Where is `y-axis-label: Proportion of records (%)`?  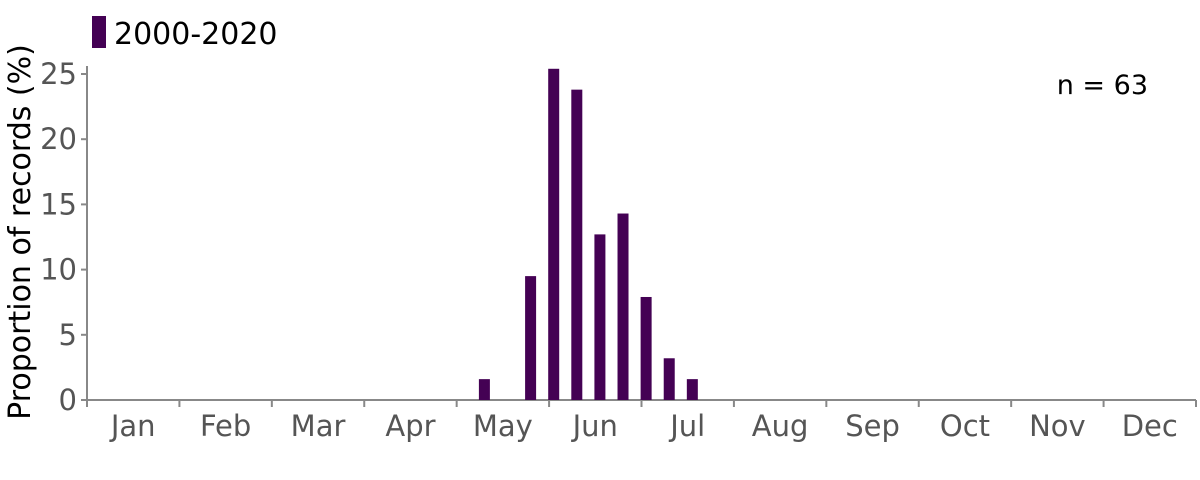
y-axis-label: Proportion of records (%) is located at coordinates (20, 232).